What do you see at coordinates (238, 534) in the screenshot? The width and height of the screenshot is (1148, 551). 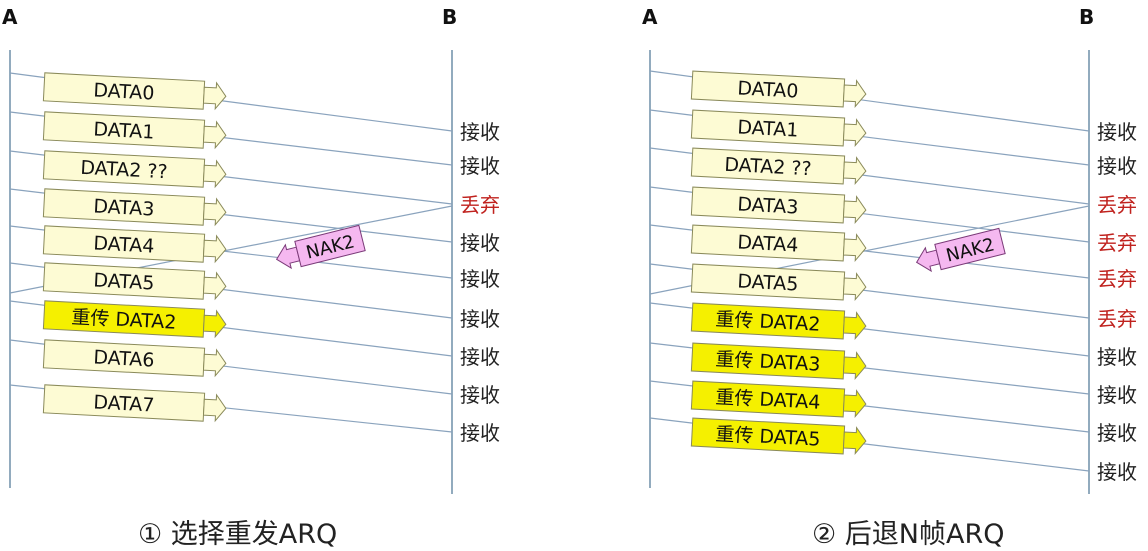 I see `selective-repeat-caption: ① 选择重发ARQ` at bounding box center [238, 534].